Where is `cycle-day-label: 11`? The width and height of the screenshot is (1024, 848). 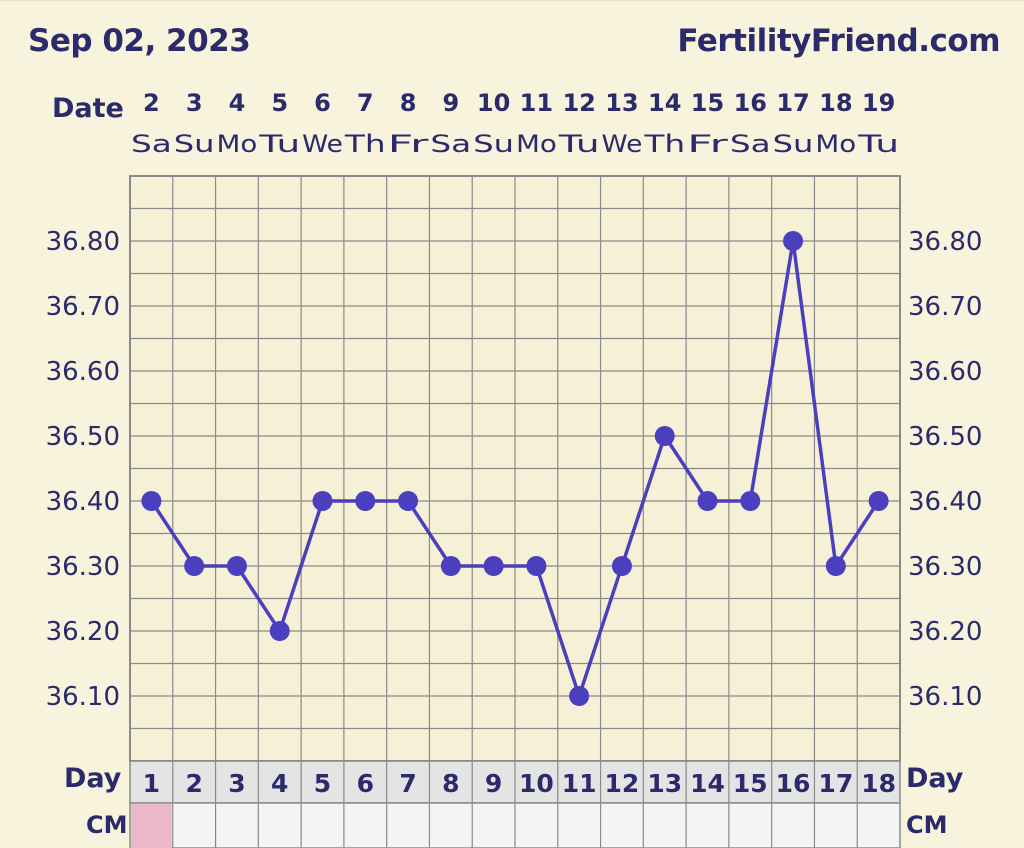 cycle-day-label: 11 is located at coordinates (579, 783).